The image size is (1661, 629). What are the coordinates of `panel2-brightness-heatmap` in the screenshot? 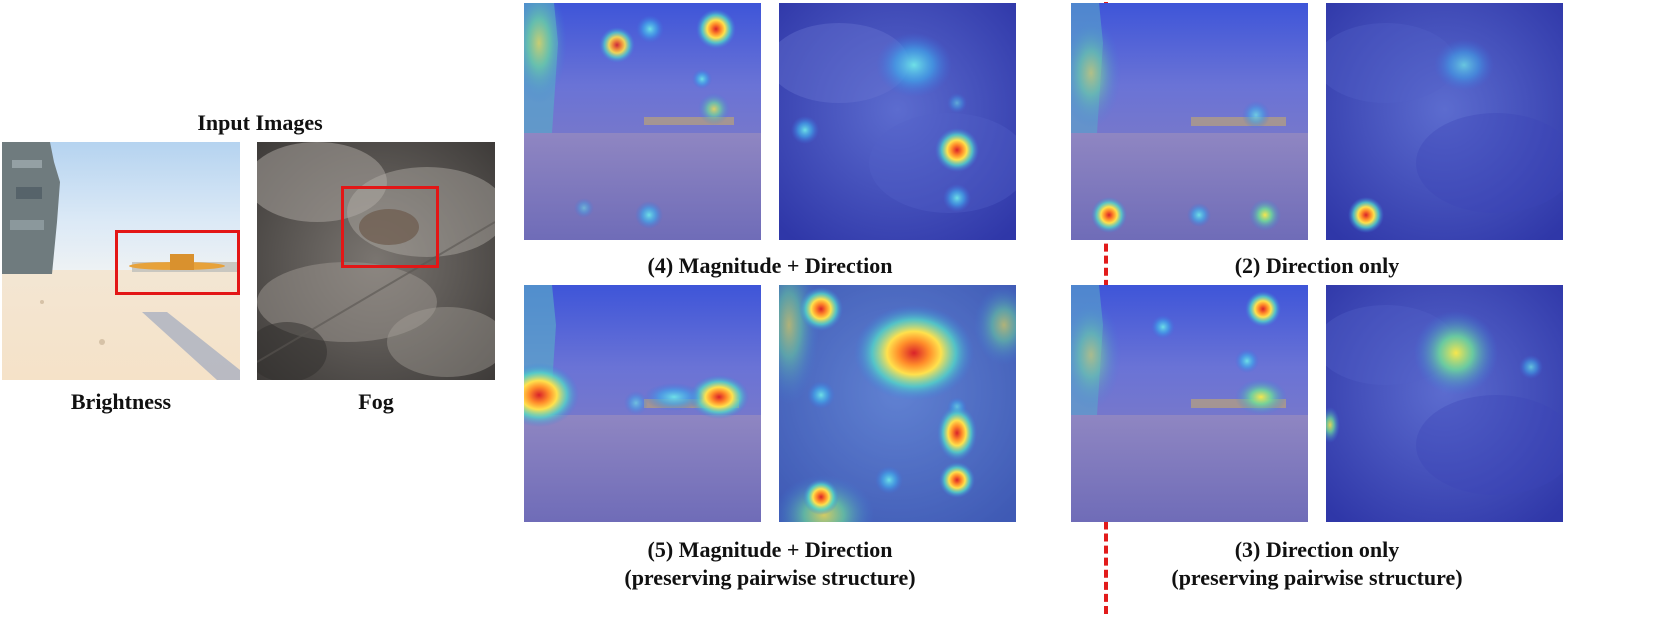 It's located at (1189, 121).